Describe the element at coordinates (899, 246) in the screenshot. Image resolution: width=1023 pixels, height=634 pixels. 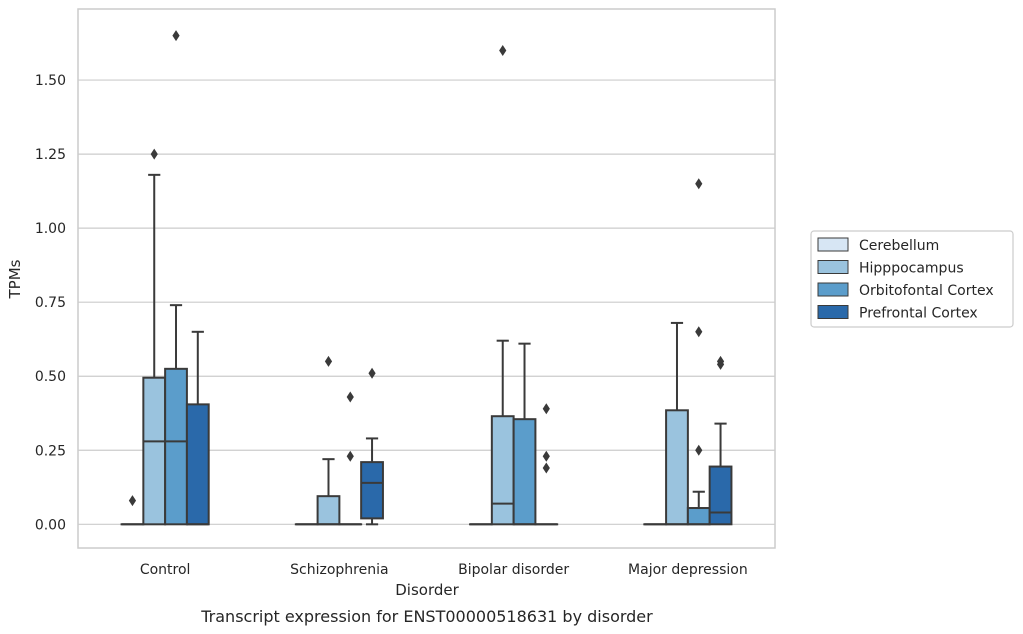
I see `legend-label: Cerebellum` at that location.